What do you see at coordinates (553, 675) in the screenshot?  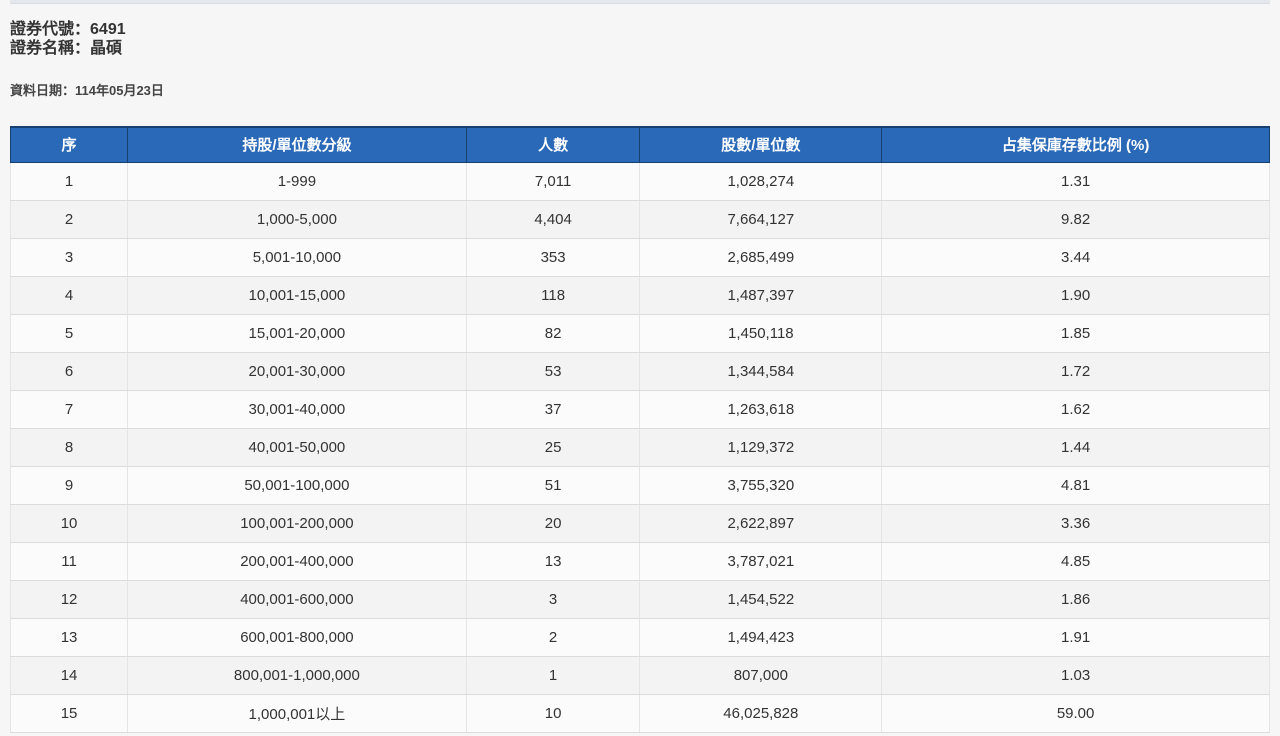 I see `table-cell: 1` at bounding box center [553, 675].